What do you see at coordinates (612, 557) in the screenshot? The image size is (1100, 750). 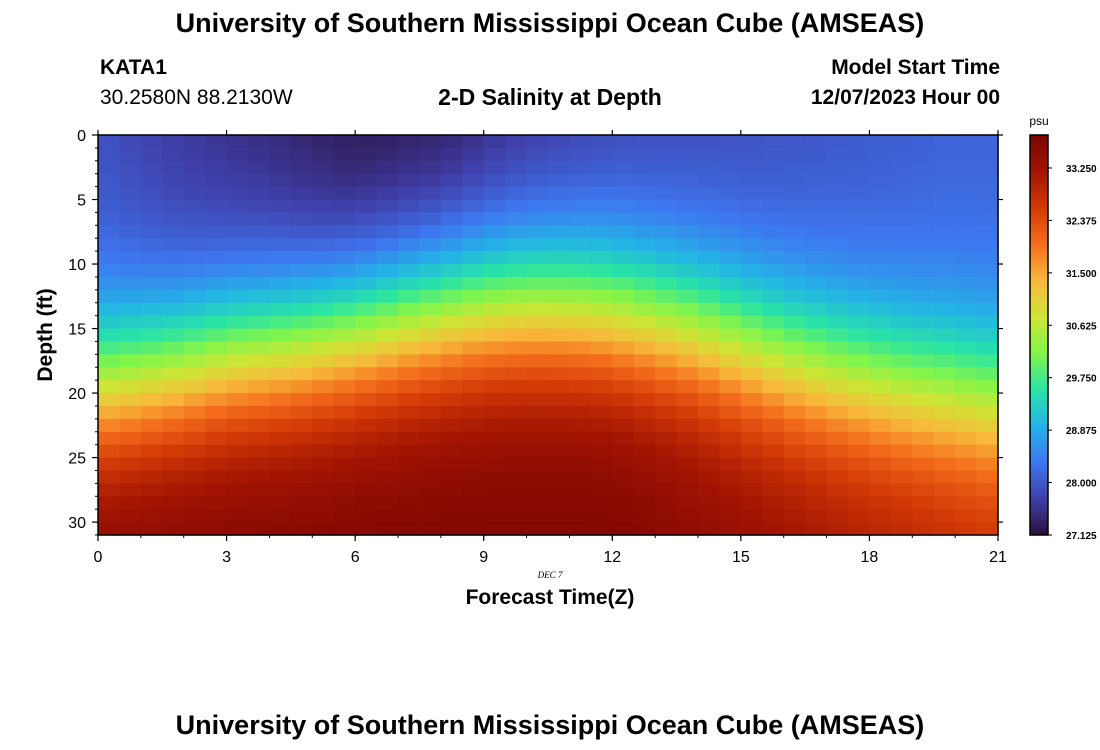 I see `x-tick-label: 12` at bounding box center [612, 557].